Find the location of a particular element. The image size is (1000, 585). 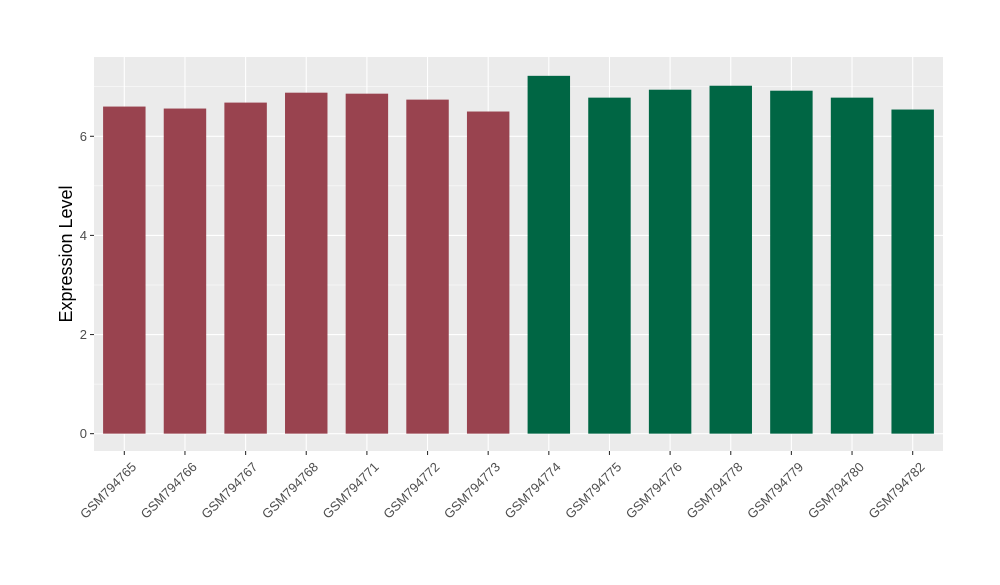

bar-GSM794775 is located at coordinates (609, 265).